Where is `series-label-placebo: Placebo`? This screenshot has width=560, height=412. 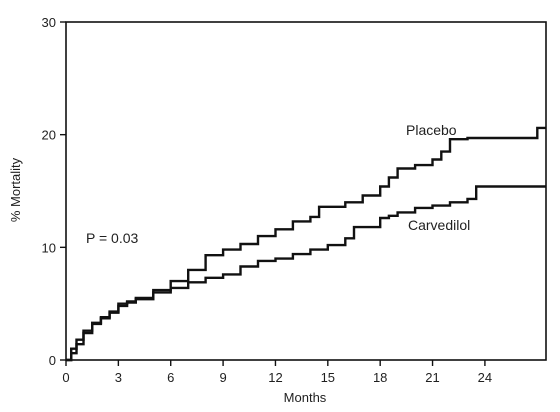
series-label-placebo: Placebo is located at coordinates (431, 130).